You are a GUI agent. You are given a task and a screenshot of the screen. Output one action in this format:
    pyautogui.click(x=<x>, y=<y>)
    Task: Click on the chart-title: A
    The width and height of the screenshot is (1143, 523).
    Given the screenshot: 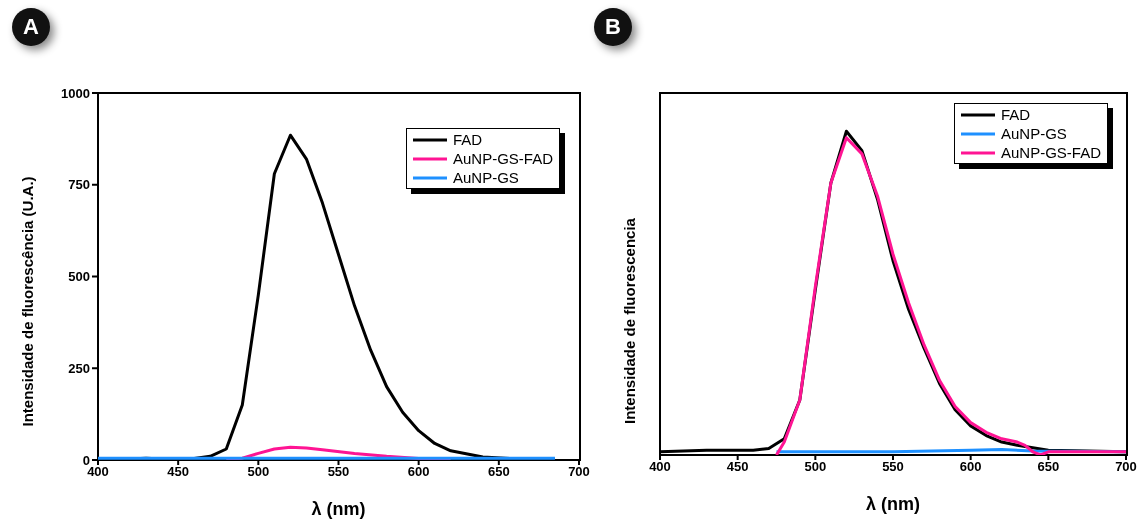 What is the action you would take?
    pyautogui.click(x=31, y=27)
    